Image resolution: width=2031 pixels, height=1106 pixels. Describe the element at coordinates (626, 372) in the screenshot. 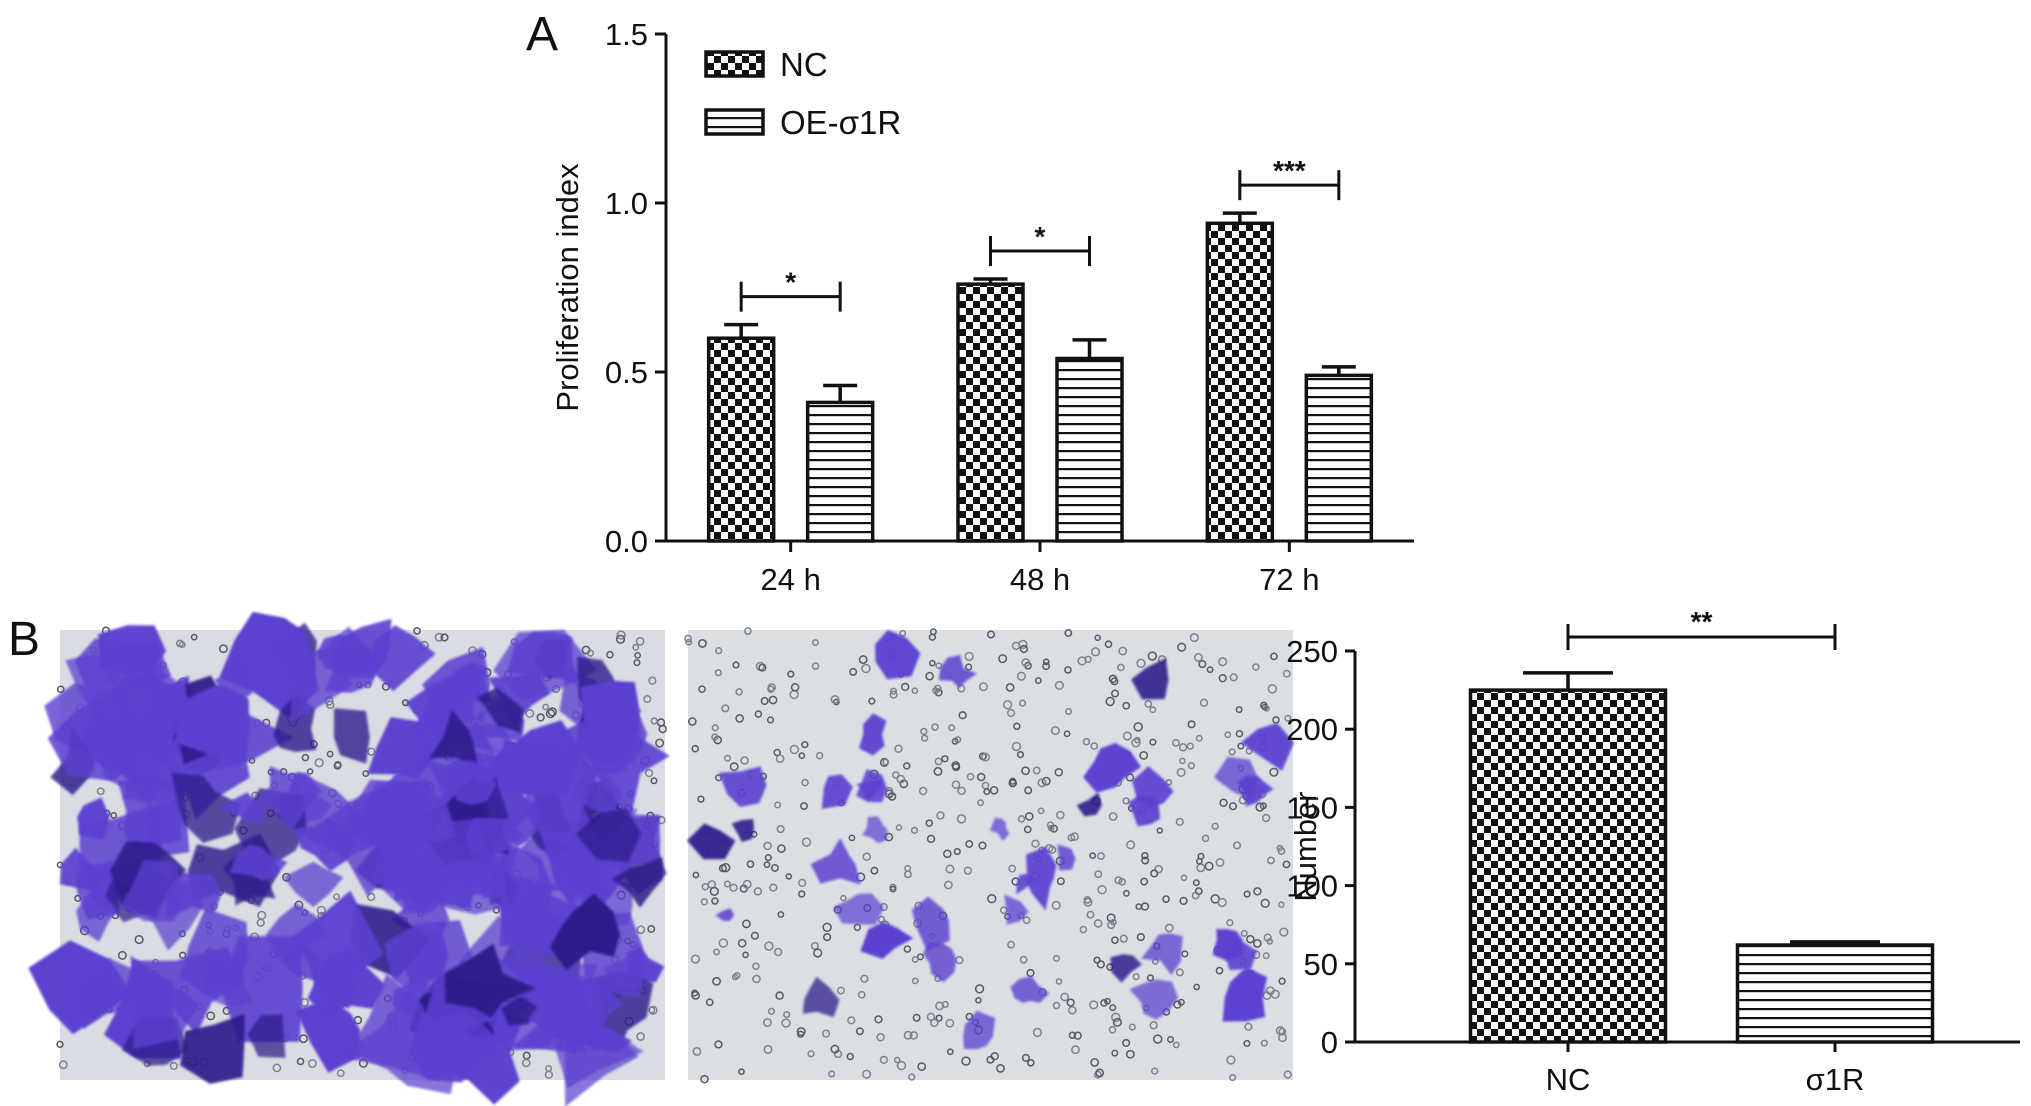

I see `y-tick-label: 0.5` at that location.